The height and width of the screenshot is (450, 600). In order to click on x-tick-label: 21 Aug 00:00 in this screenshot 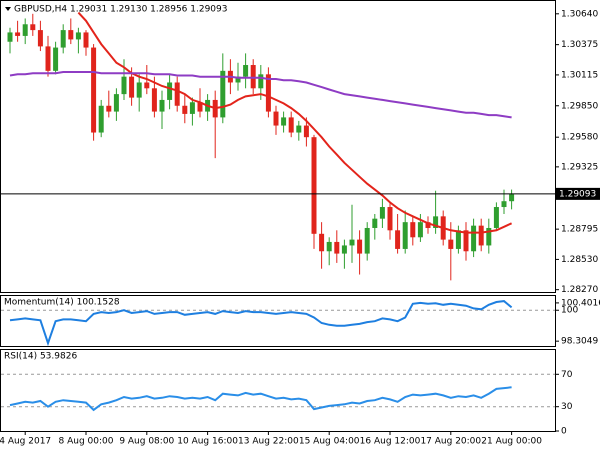, I will do `click(511, 442)`.